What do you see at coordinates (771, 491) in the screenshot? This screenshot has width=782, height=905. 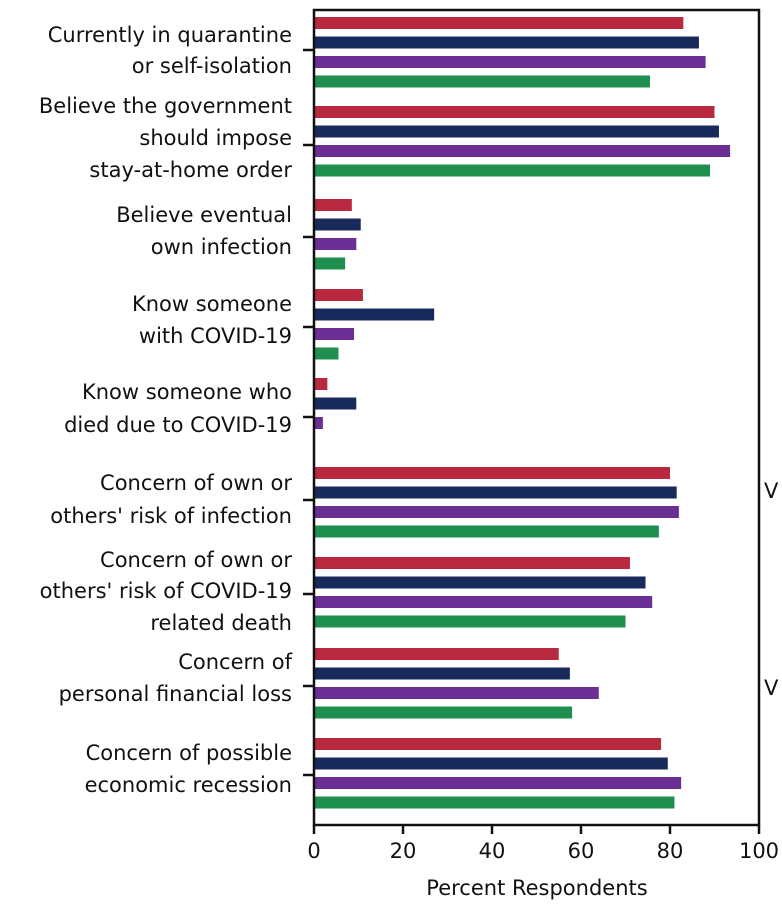 I see `cut-off-text-1: V` at bounding box center [771, 491].